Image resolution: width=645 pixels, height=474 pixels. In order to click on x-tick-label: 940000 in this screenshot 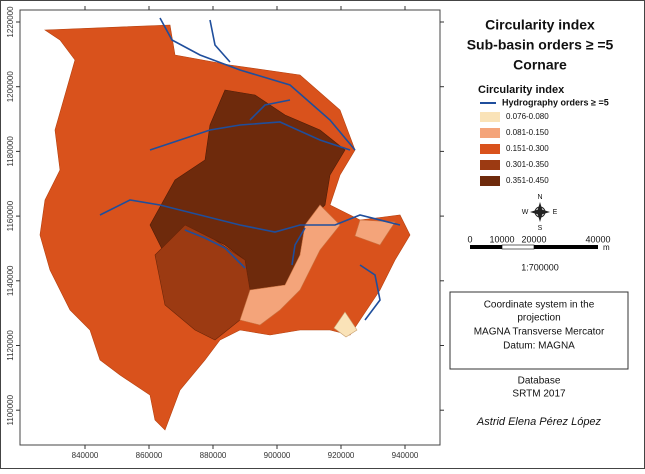, I will do `click(405, 455)`.